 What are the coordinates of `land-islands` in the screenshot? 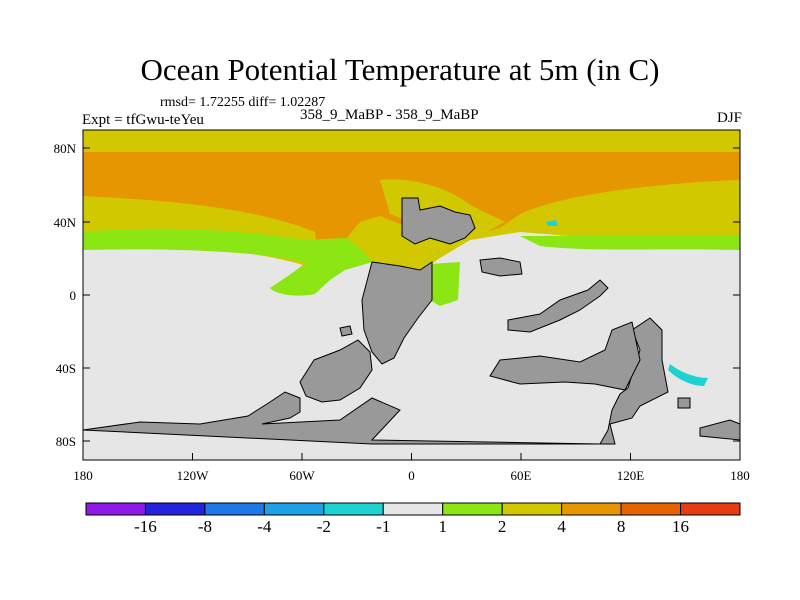 It's located at (515, 367).